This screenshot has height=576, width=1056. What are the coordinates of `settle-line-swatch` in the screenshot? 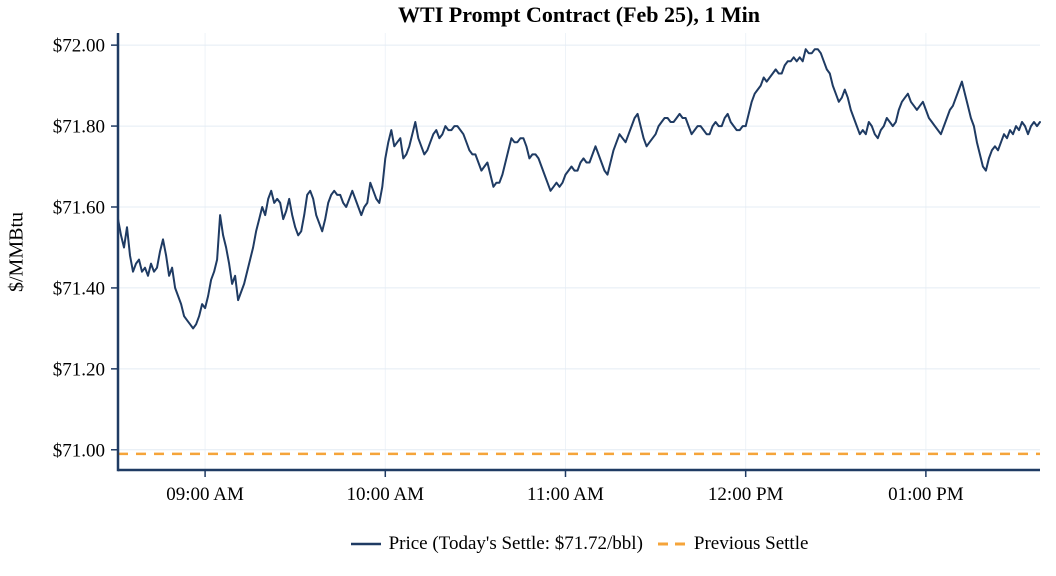 It's located at (671, 544).